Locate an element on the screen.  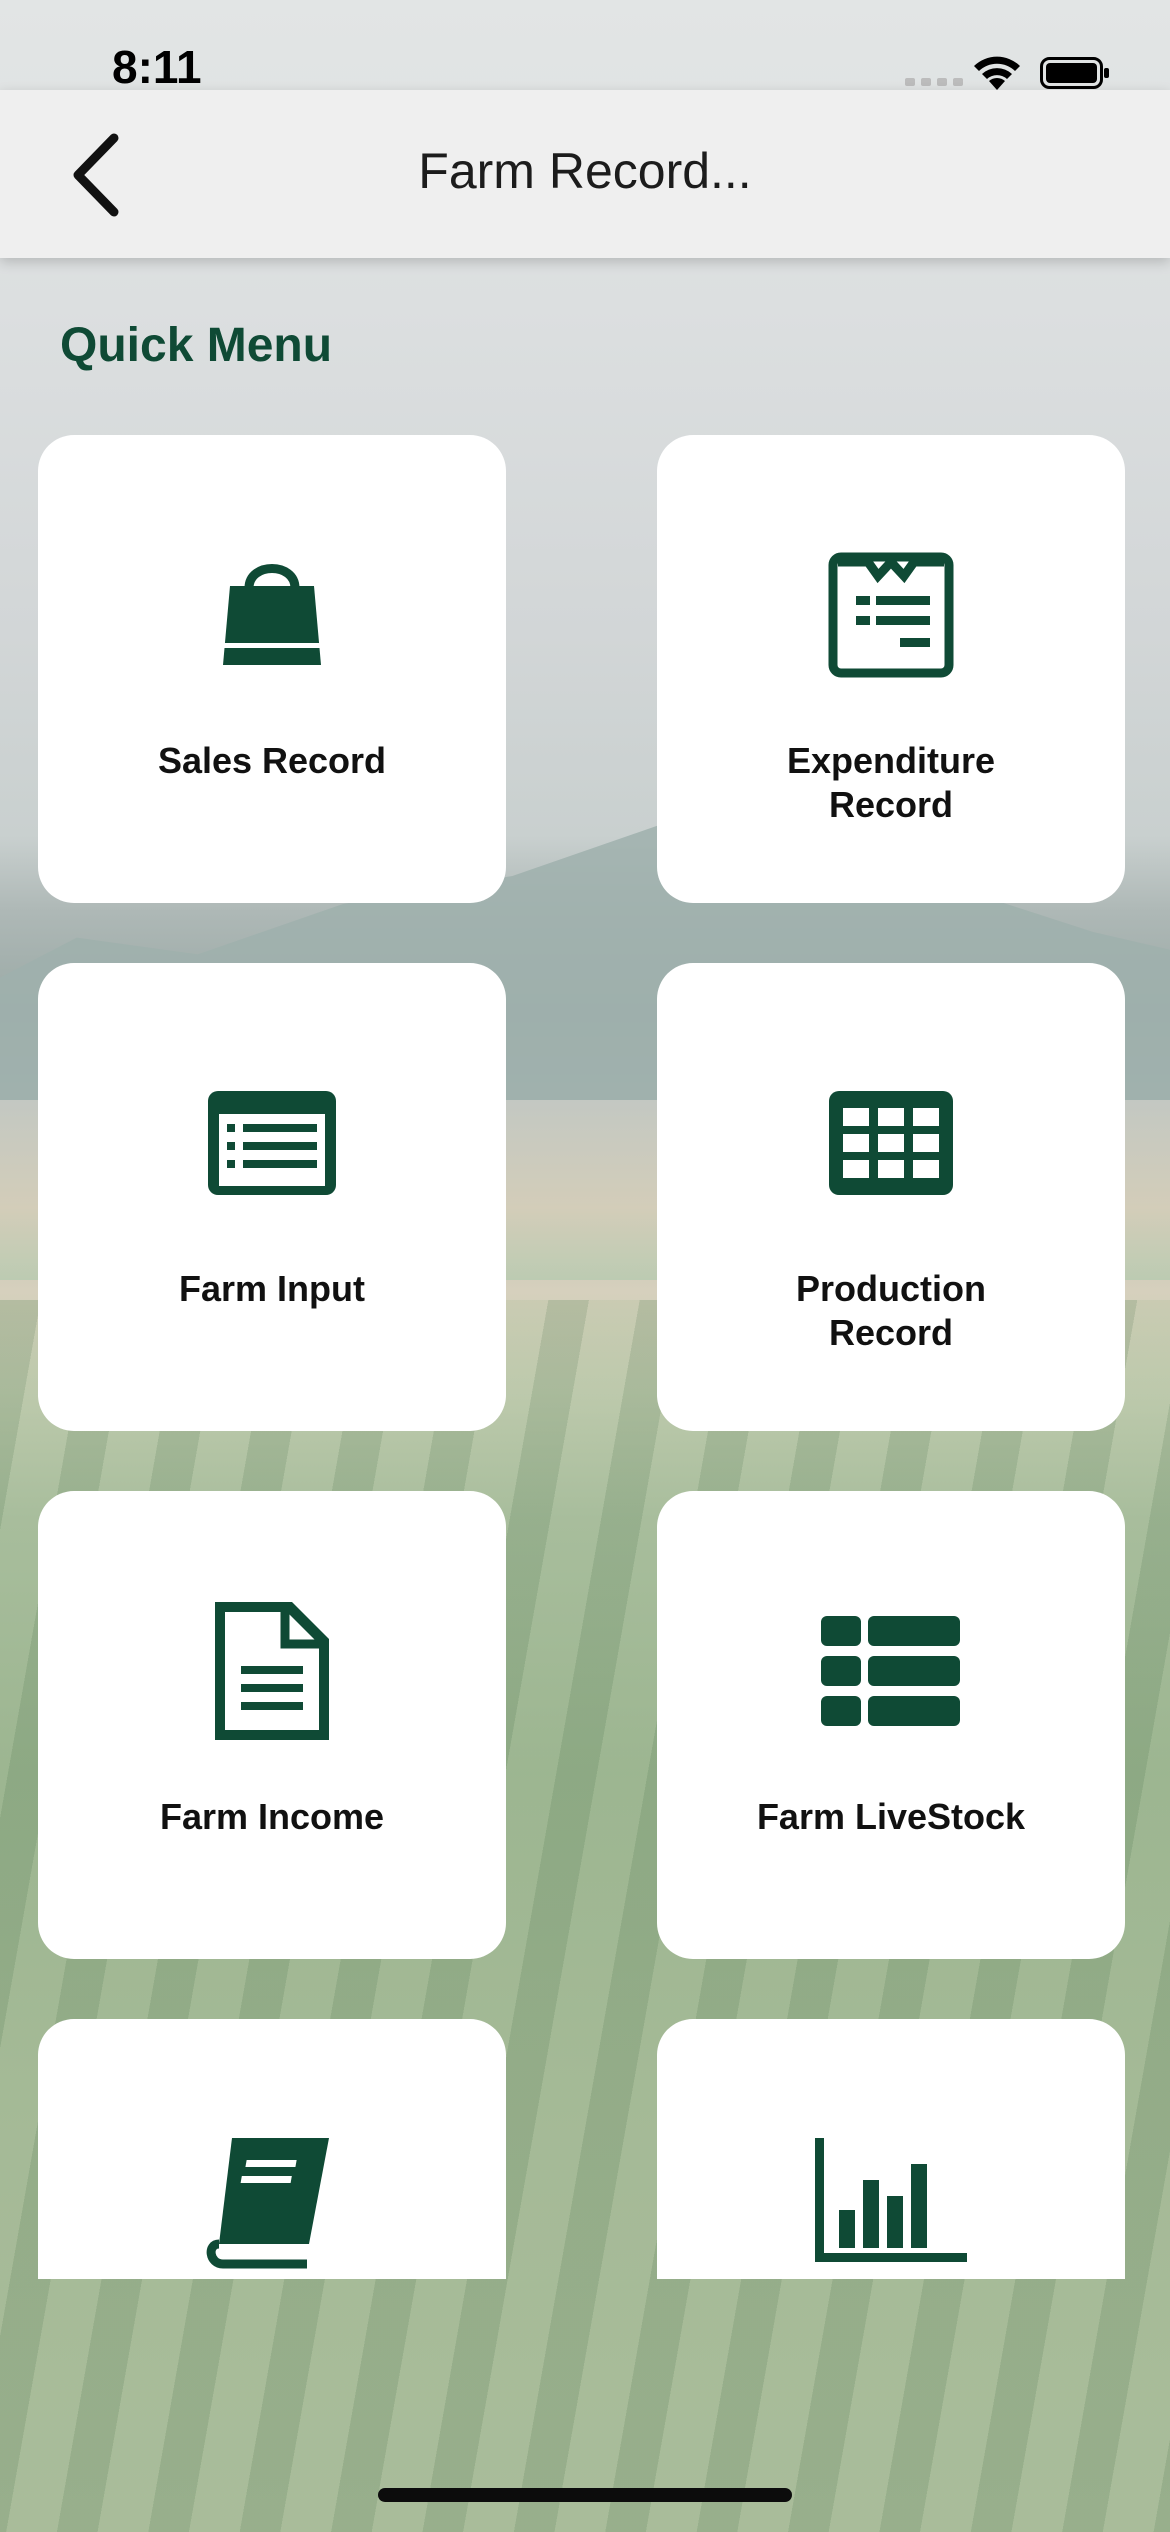
farm-records-book-card is located at coordinates (272, 2149).